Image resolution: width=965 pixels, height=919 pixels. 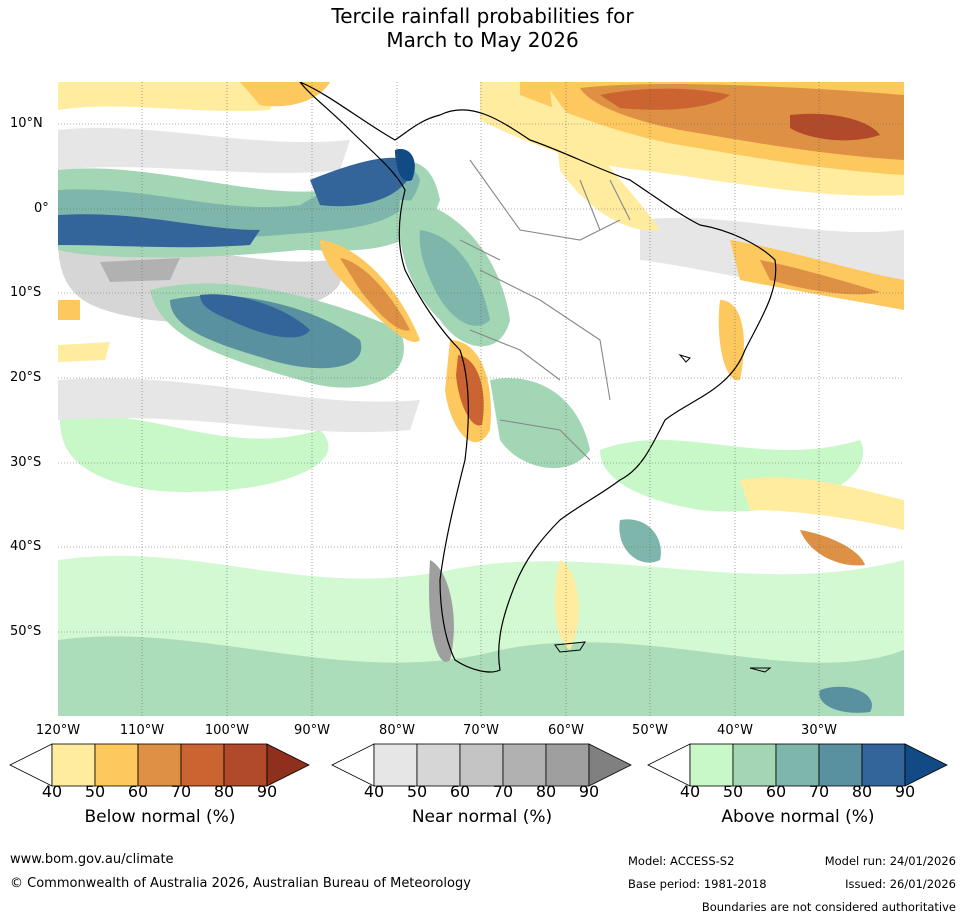 I want to click on lon-label-120w: 120°W, so click(x=58, y=730).